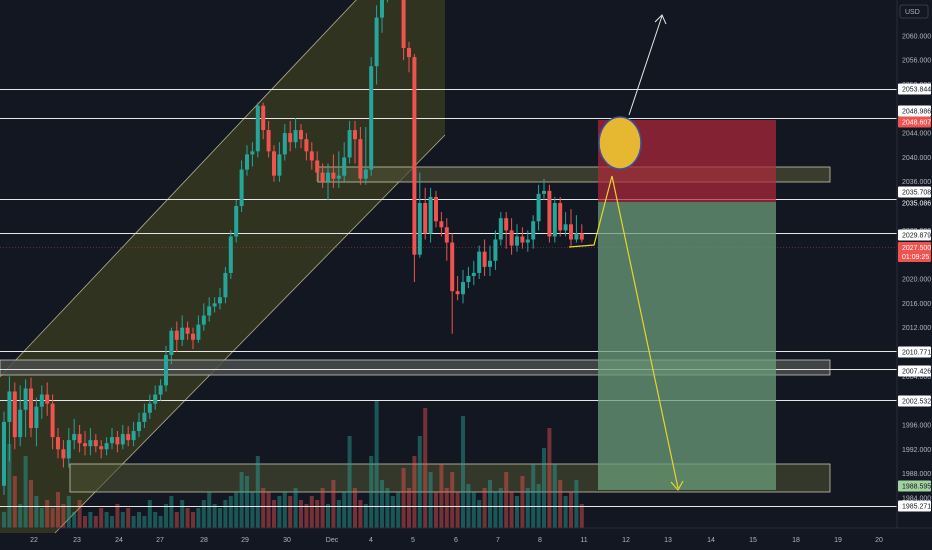 The height and width of the screenshot is (550, 932). What do you see at coordinates (371, 540) in the screenshot?
I see `time-tick-label: 4` at bounding box center [371, 540].